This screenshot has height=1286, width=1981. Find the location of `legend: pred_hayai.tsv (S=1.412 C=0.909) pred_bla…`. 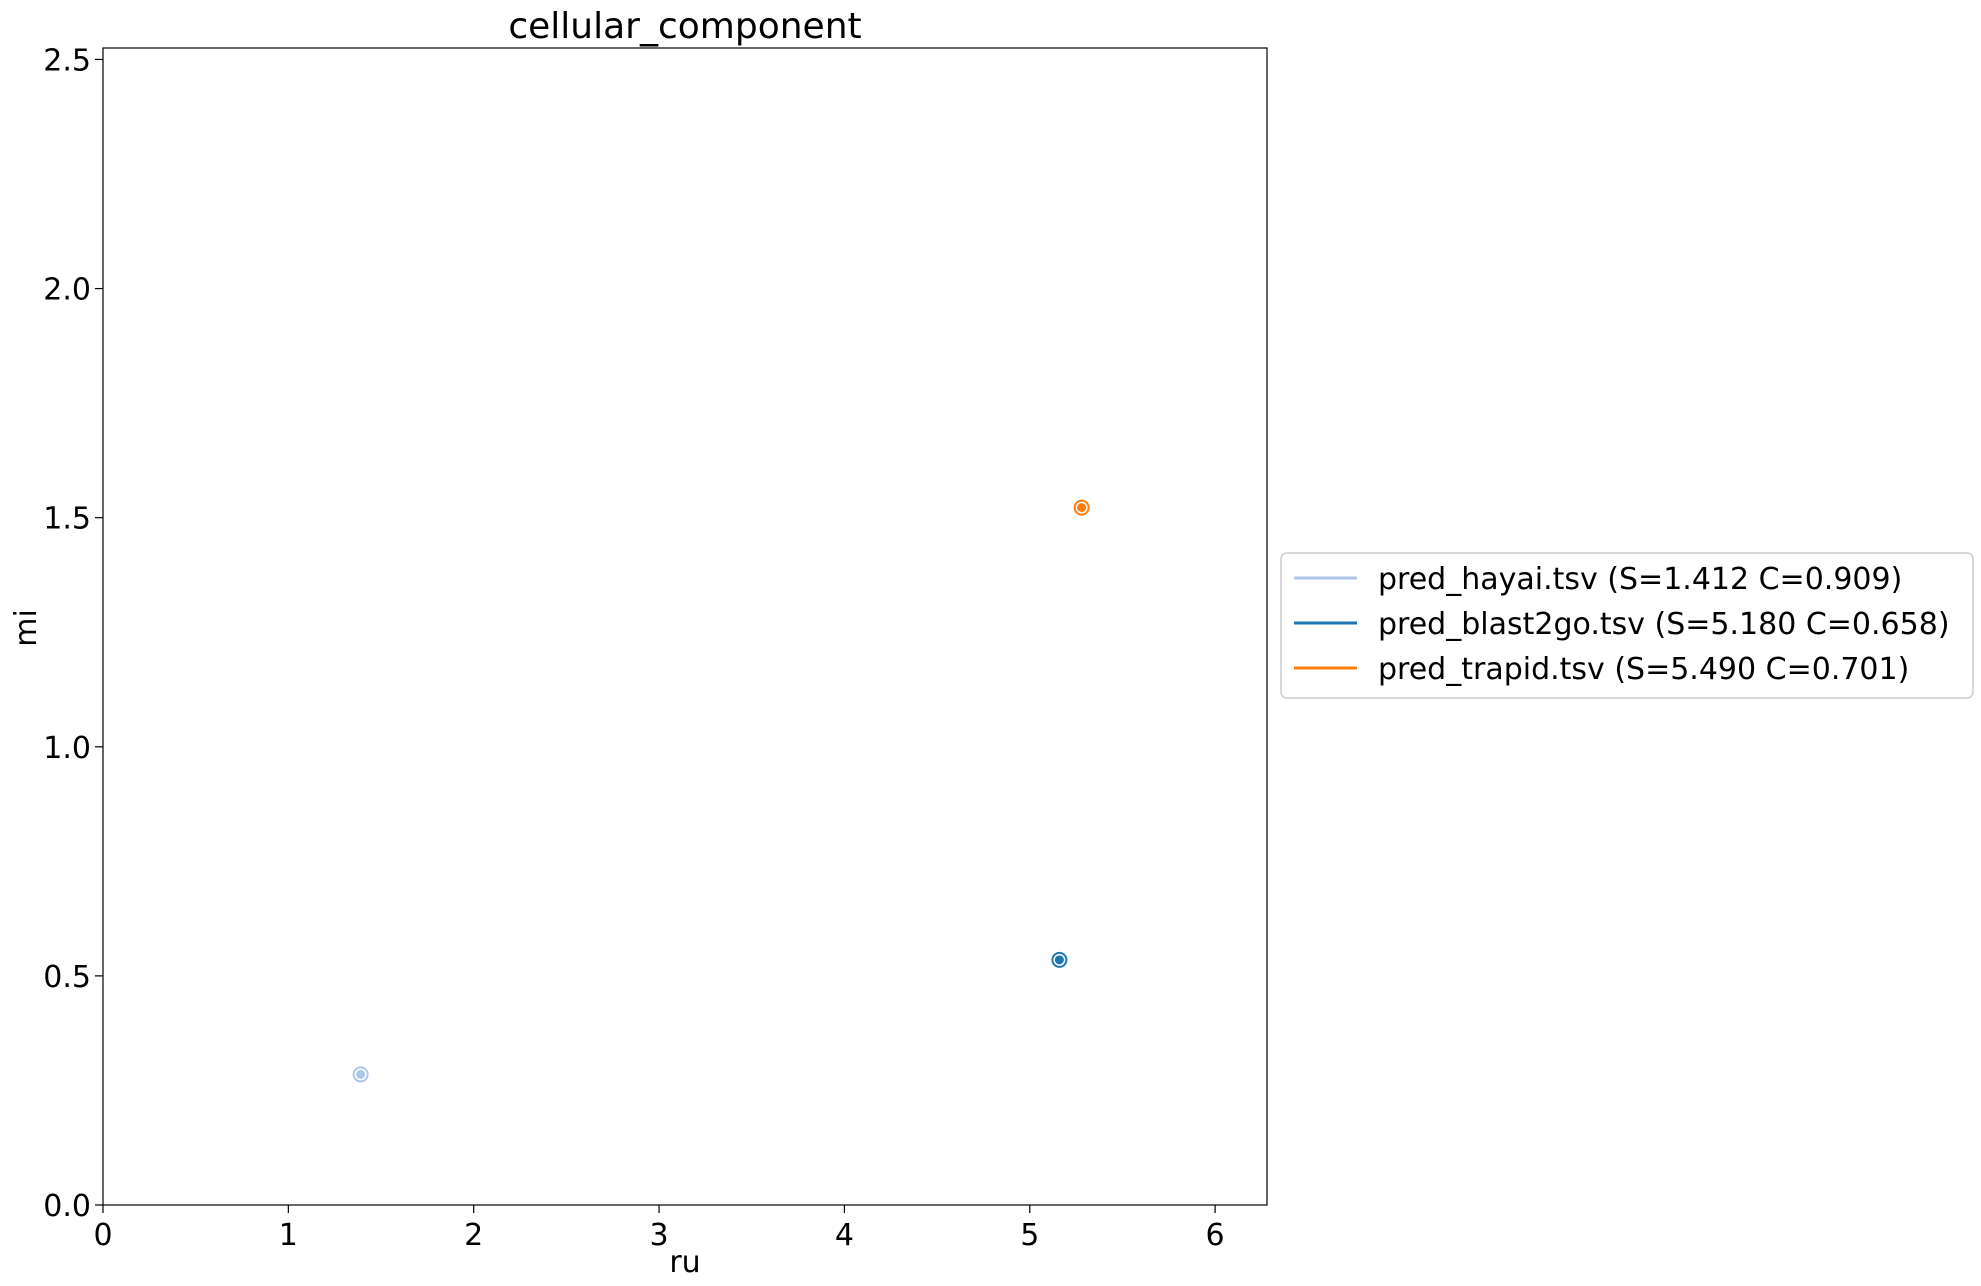

legend: pred_hayai.tsv (S=1.412 C=0.909) pred_bla… is located at coordinates (1627, 625).